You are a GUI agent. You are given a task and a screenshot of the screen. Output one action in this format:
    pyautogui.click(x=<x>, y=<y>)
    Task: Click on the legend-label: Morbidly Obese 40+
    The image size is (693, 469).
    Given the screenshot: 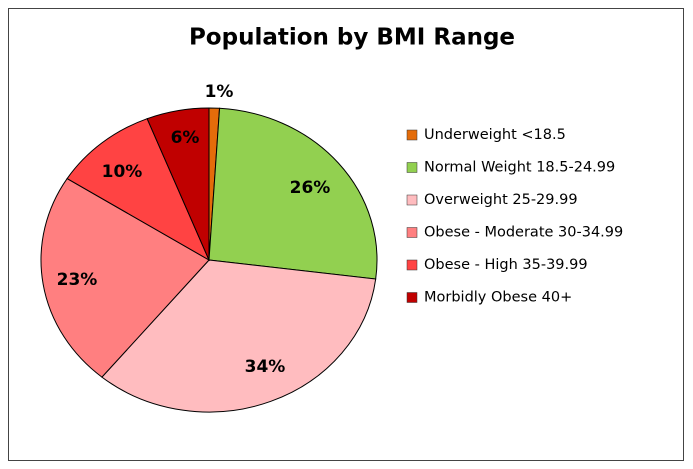 What is the action you would take?
    pyautogui.click(x=498, y=298)
    